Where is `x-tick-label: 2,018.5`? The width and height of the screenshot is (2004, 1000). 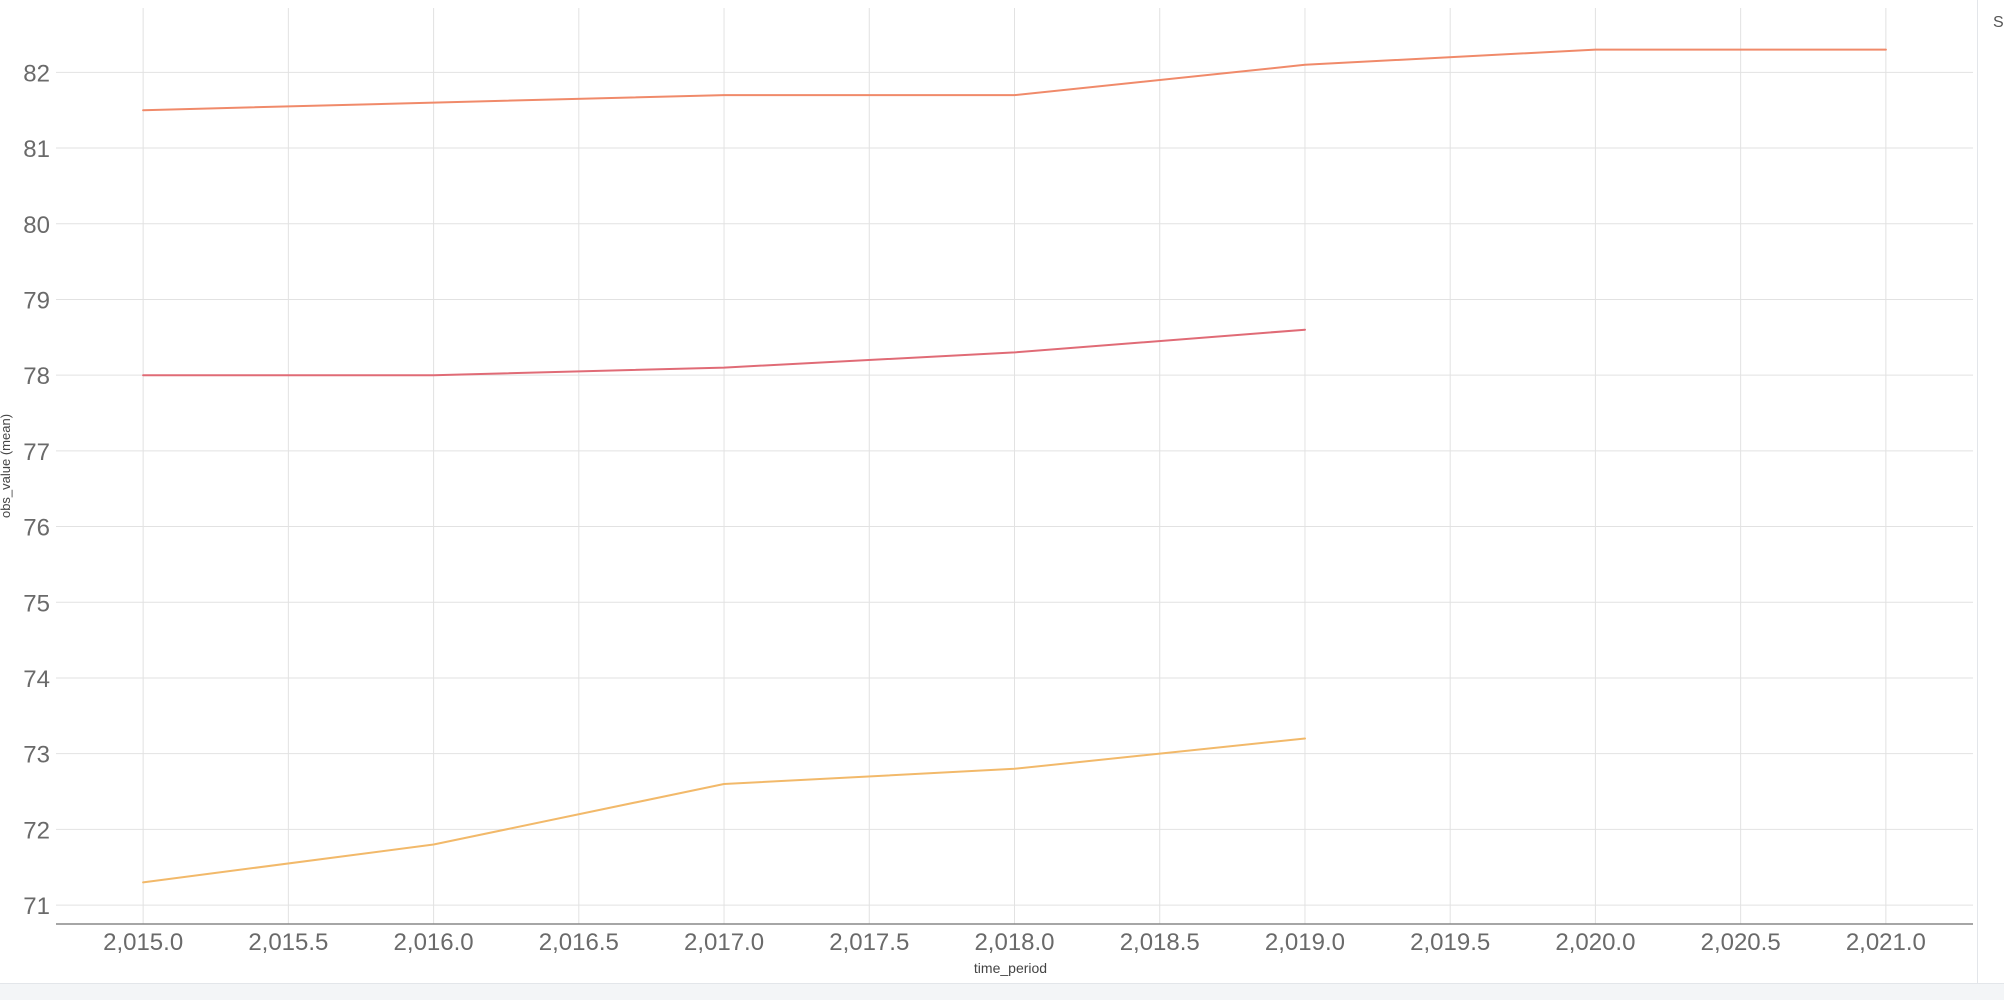
x-tick-label: 2,018.5 is located at coordinates (1160, 942).